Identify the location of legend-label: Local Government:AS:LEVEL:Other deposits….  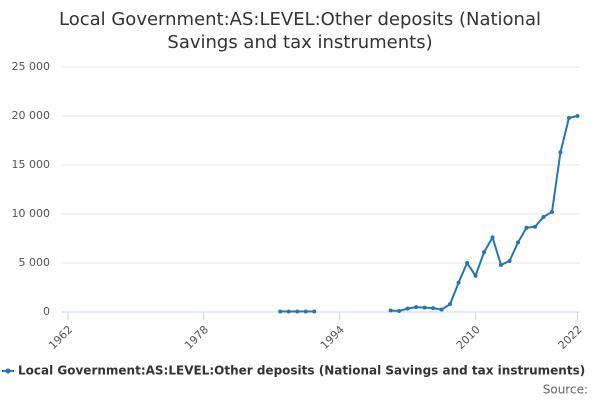
(301, 371).